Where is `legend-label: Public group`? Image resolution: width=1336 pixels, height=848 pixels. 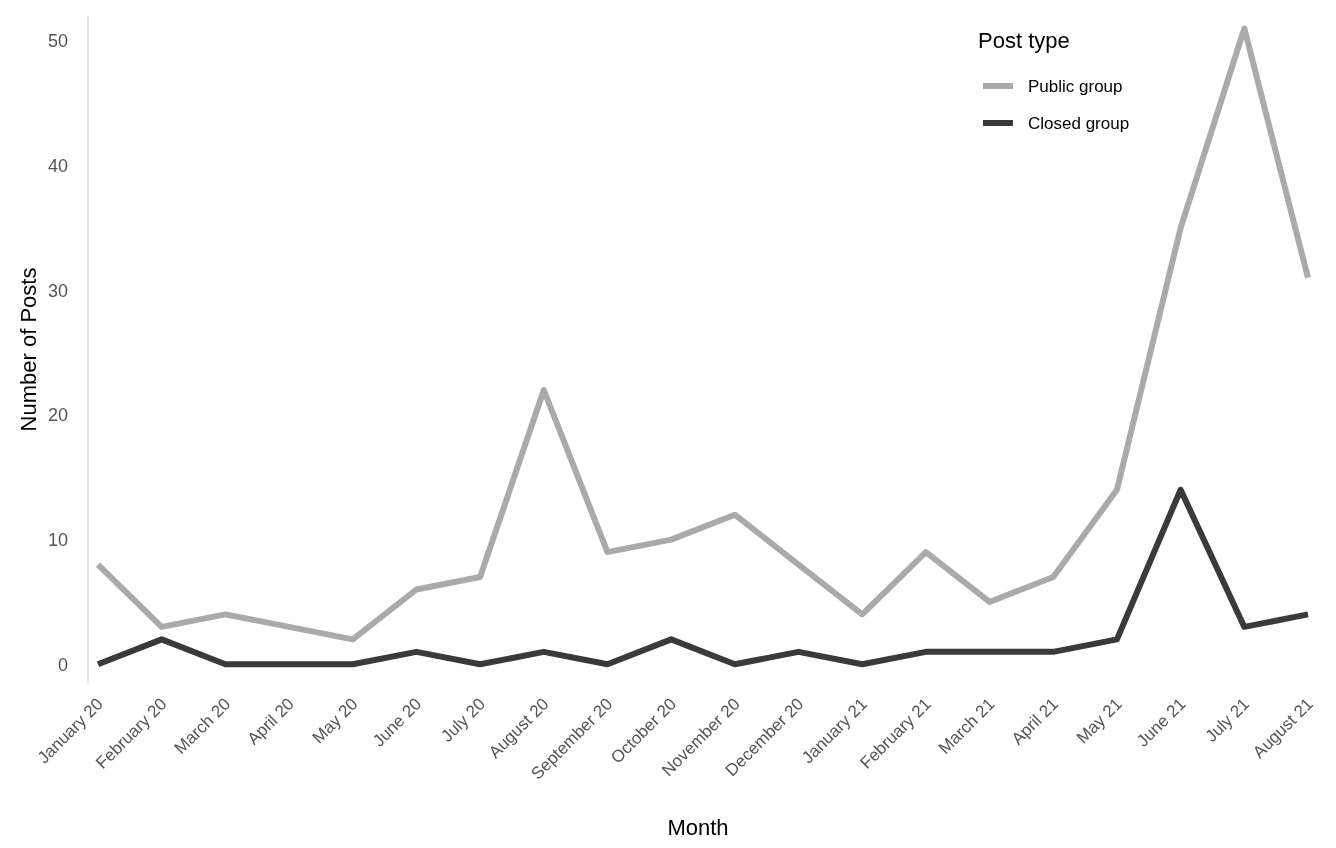 legend-label: Public group is located at coordinates (1075, 86).